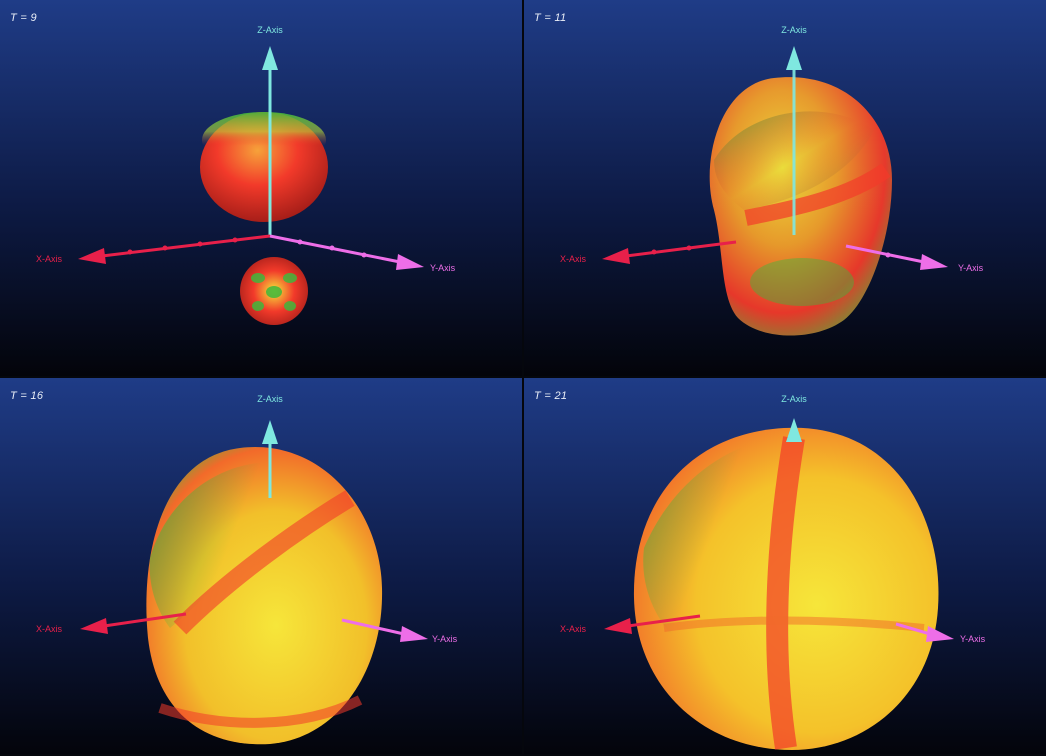 This screenshot has height=756, width=1046. I want to click on time-label: T = 21, so click(551, 396).